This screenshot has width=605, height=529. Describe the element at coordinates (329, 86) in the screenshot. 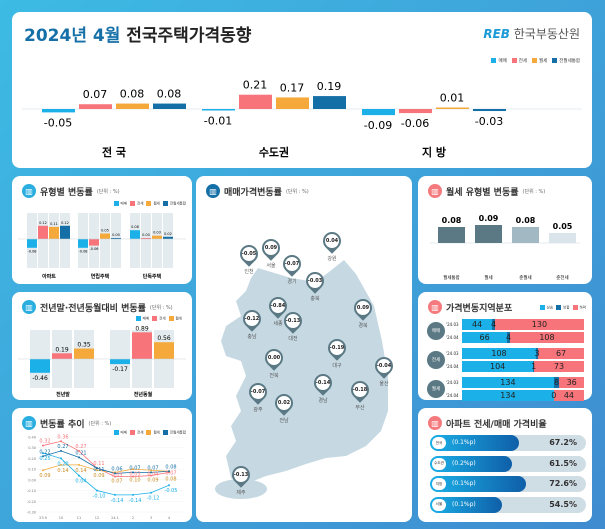

I see `data-label: 0.19` at that location.